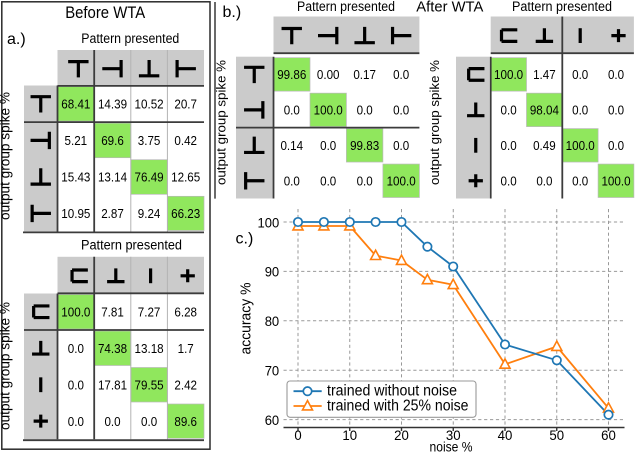  What do you see at coordinates (105, 12) in the screenshot?
I see `svg-text: Before WTA` at bounding box center [105, 12].